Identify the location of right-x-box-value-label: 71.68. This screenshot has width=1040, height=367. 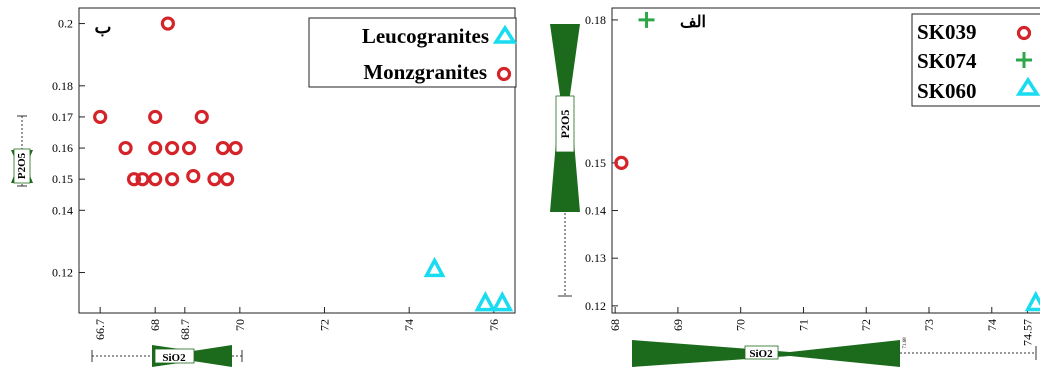
(905, 343).